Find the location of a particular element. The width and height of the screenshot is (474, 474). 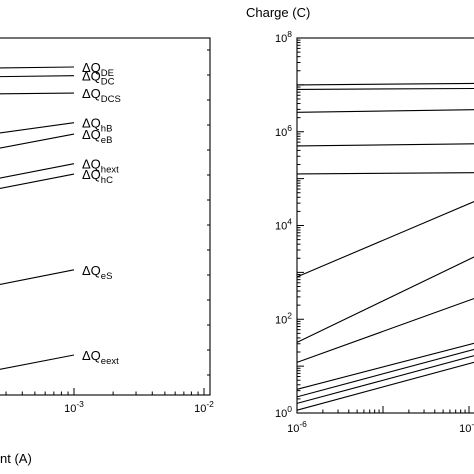

left-series-line-eb is located at coordinates (37, 141).